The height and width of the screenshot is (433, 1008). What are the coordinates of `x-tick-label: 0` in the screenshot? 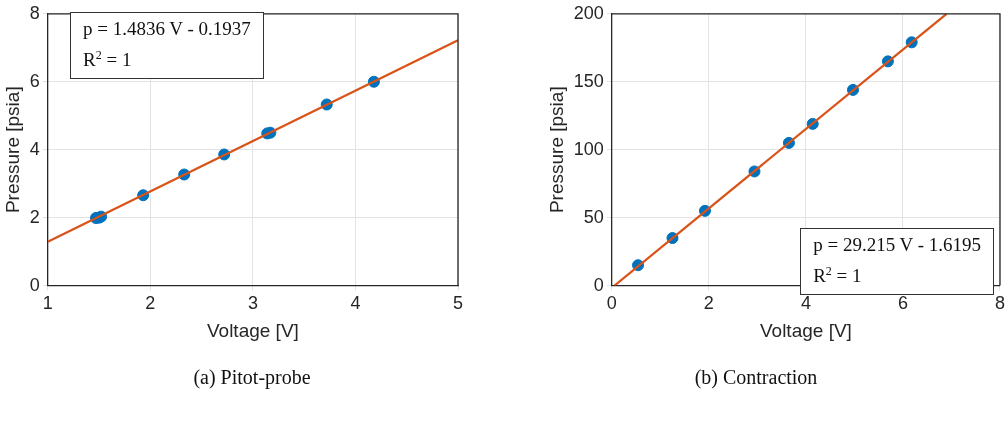 It's located at (611, 303).